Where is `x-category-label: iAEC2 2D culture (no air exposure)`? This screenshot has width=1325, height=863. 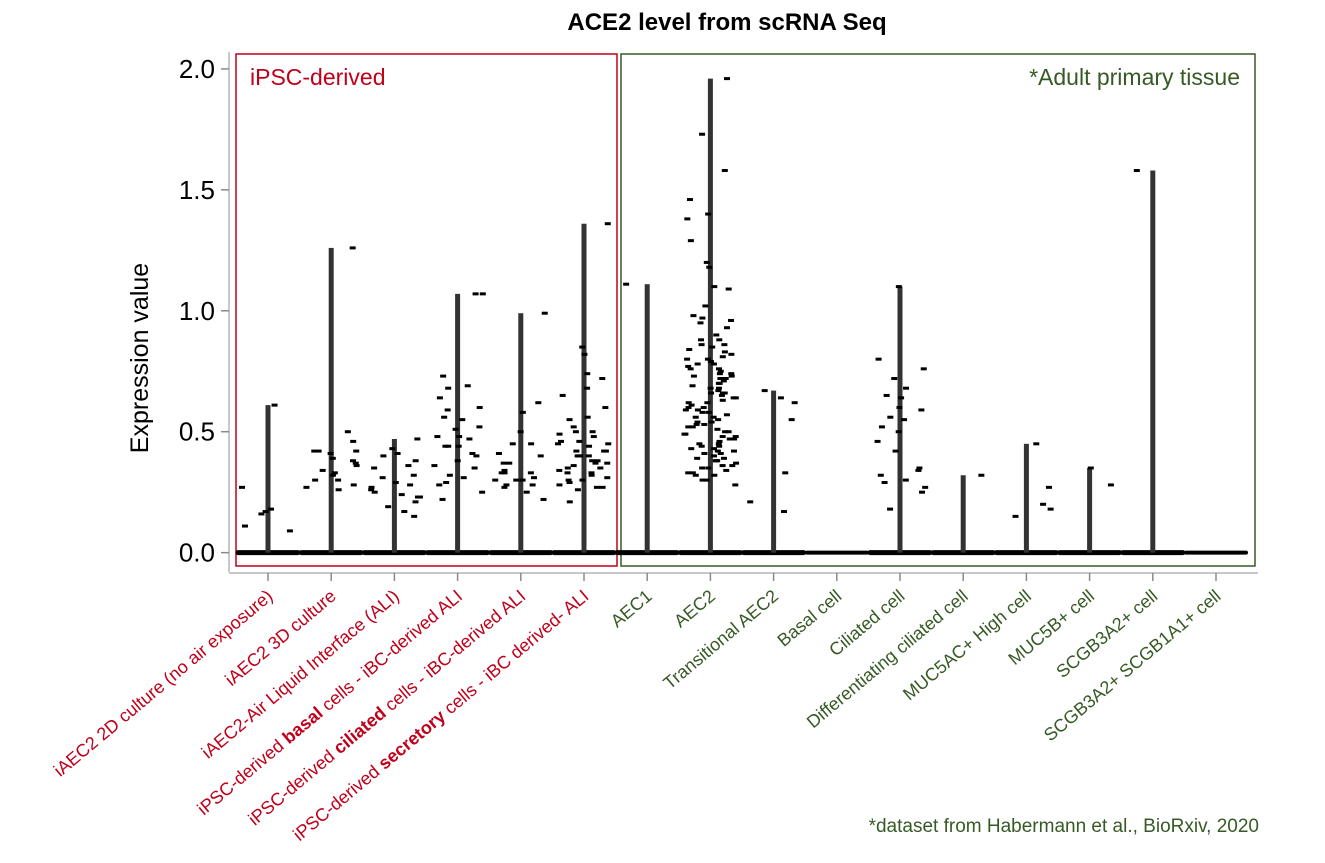 x-category-label: iAEC2 2D culture (no air exposure) is located at coordinates (163, 683).